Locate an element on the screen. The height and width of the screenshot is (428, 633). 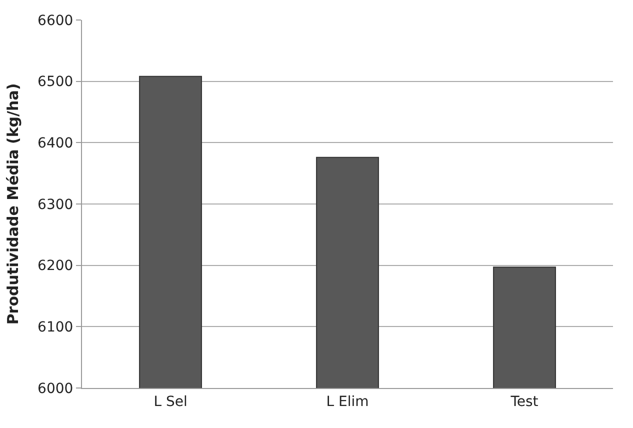
y-tick-label: 6200 is located at coordinates (56, 266).